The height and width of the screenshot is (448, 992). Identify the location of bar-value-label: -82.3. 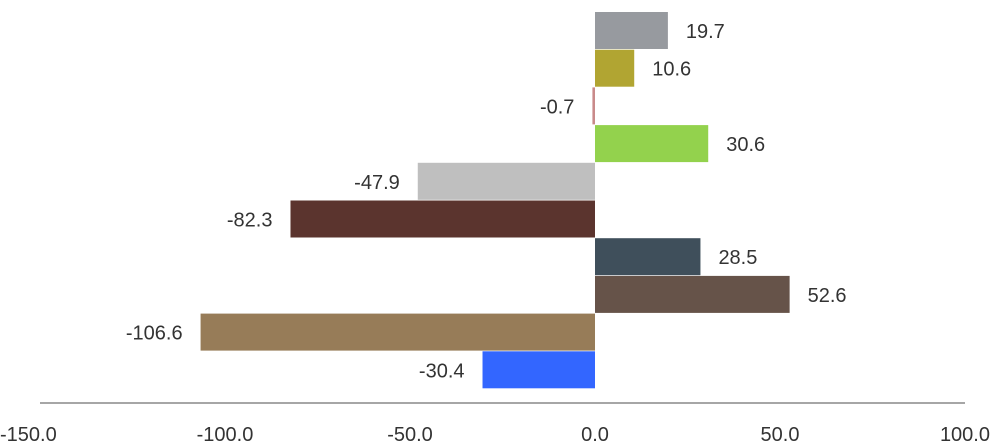
(250, 221).